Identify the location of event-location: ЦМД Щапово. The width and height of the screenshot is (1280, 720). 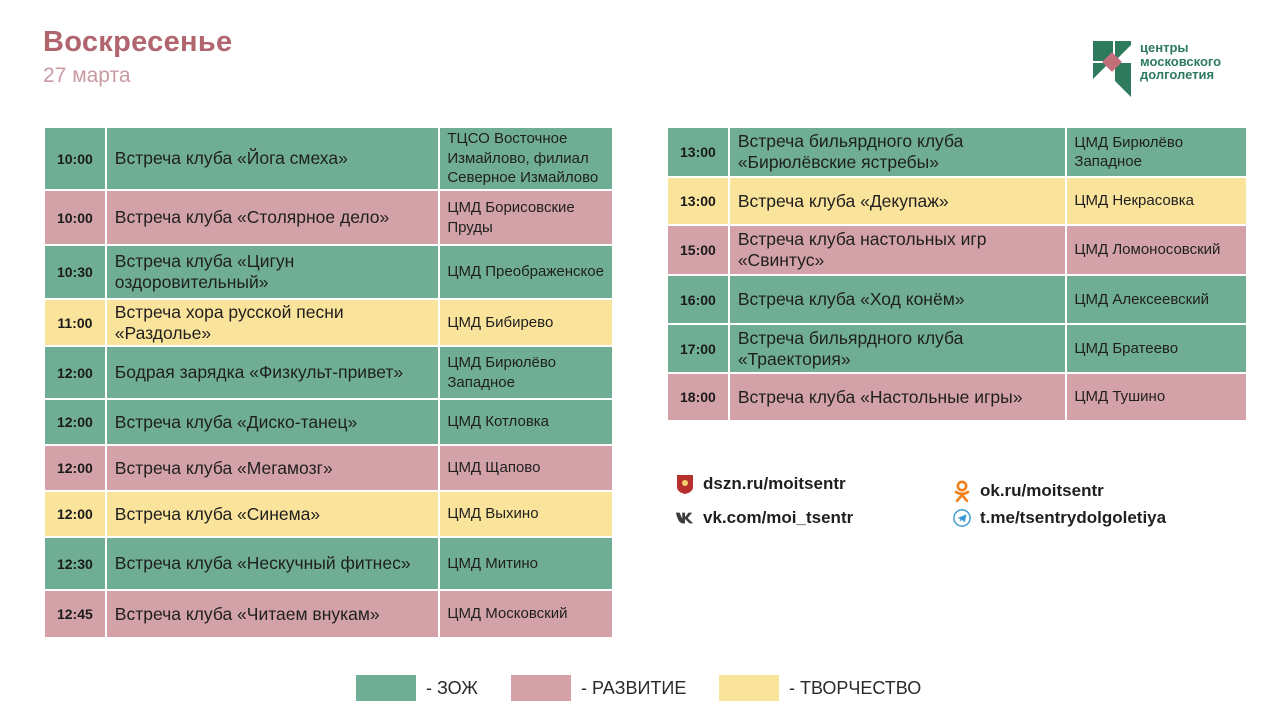
(526, 468).